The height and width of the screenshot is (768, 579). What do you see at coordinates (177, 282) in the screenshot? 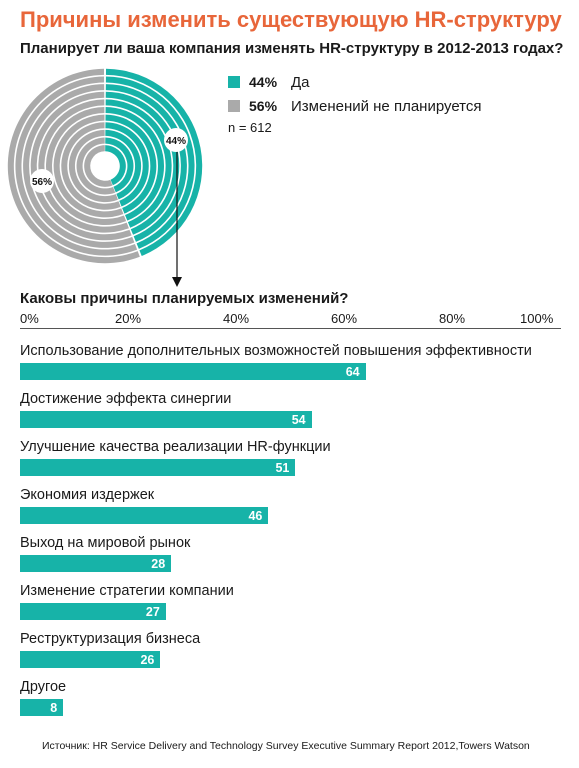
I see `callout-arrow-head` at bounding box center [177, 282].